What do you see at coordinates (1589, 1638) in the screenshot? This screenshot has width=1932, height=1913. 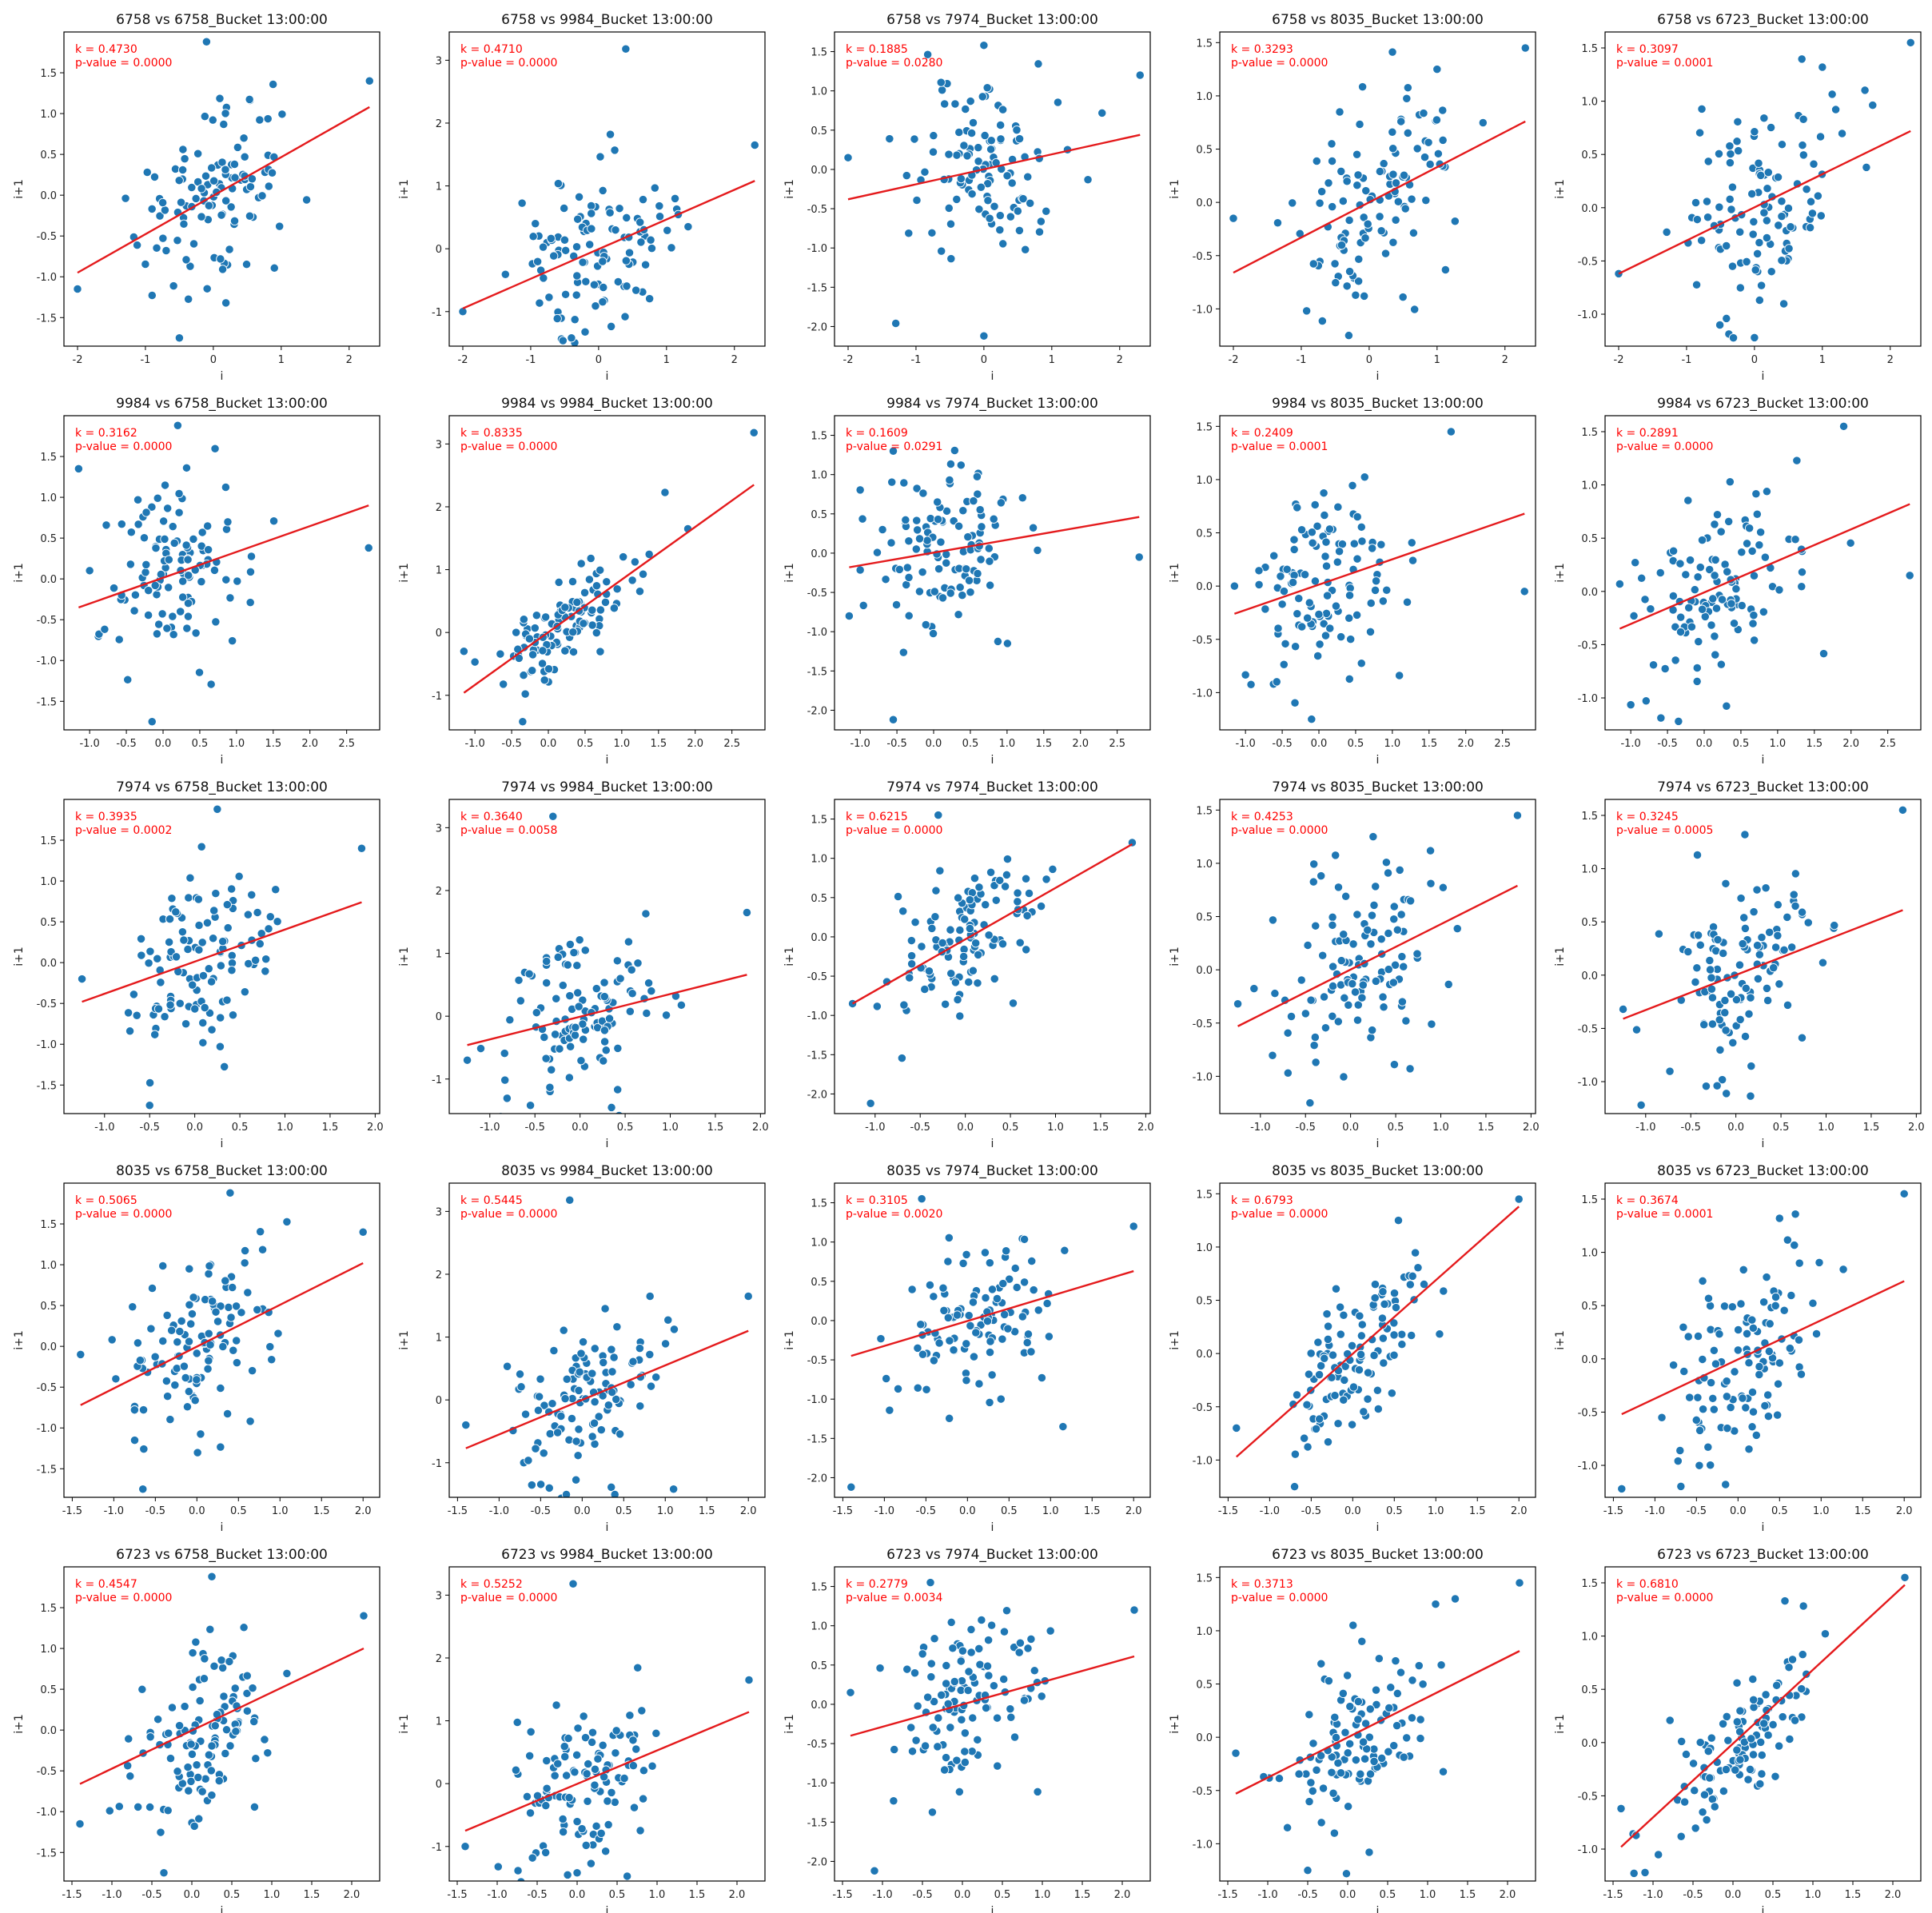 I see `y-tick-label: 1.0` at bounding box center [1589, 1638].